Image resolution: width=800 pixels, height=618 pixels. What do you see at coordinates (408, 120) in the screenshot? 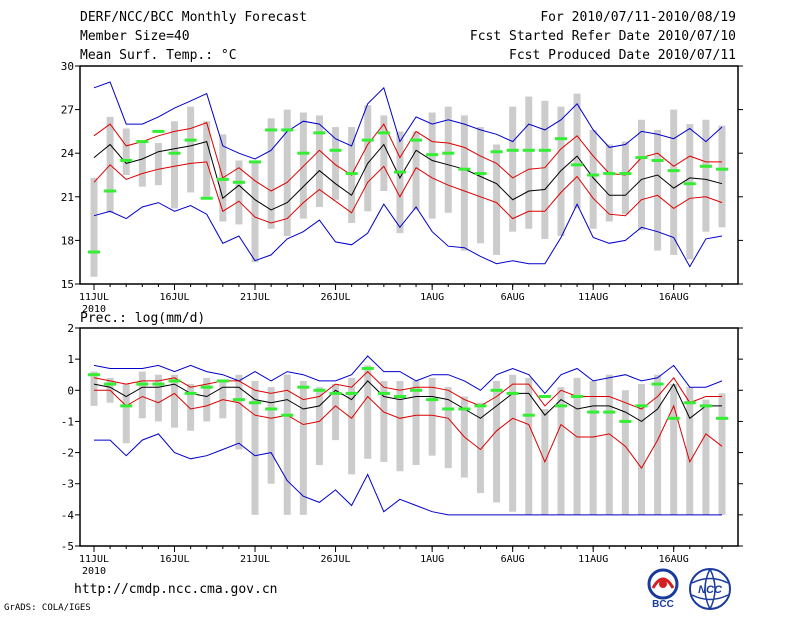
I see `temp-ensemble-max-line` at bounding box center [408, 120].